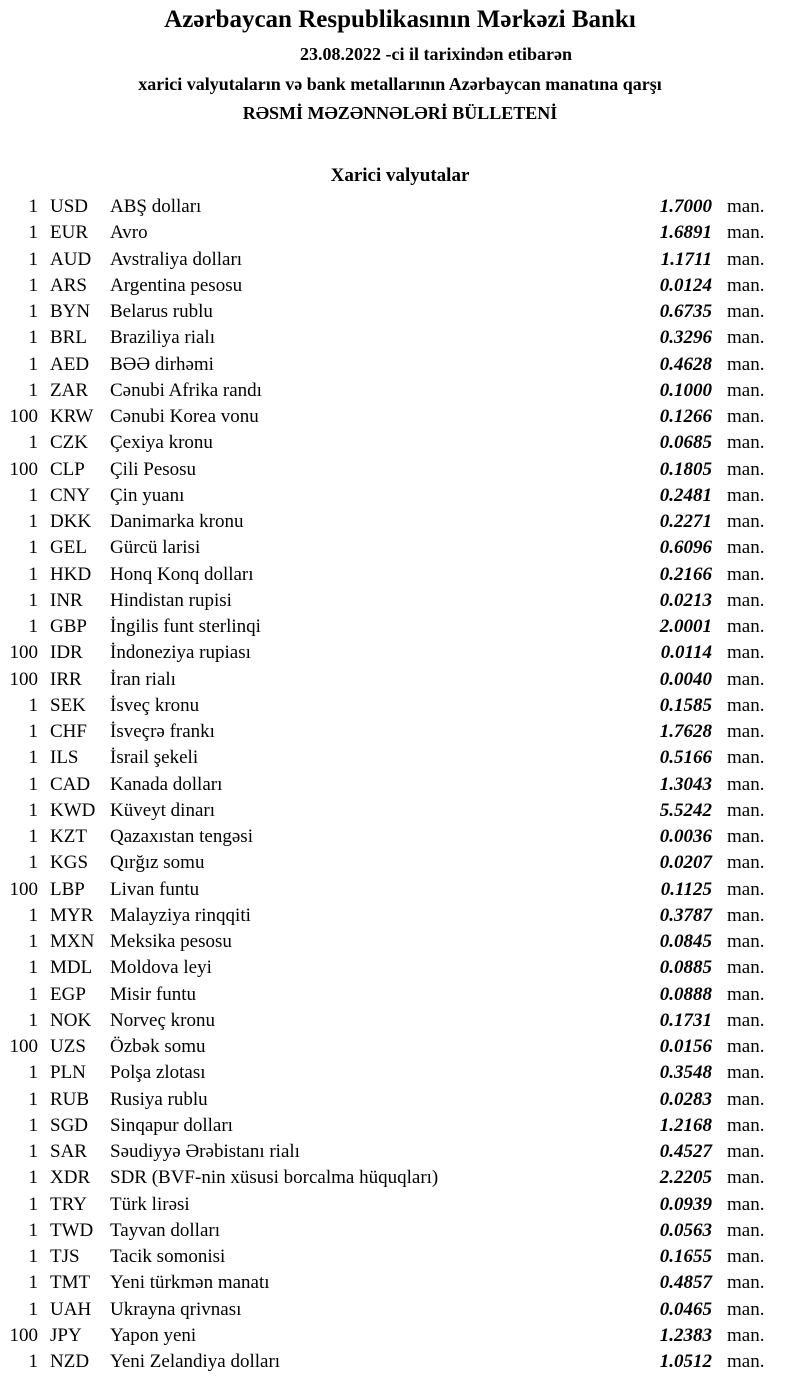 Image resolution: width=800 pixels, height=1377 pixels. I want to click on exchange-rate: 1.2383, so click(685, 1335).